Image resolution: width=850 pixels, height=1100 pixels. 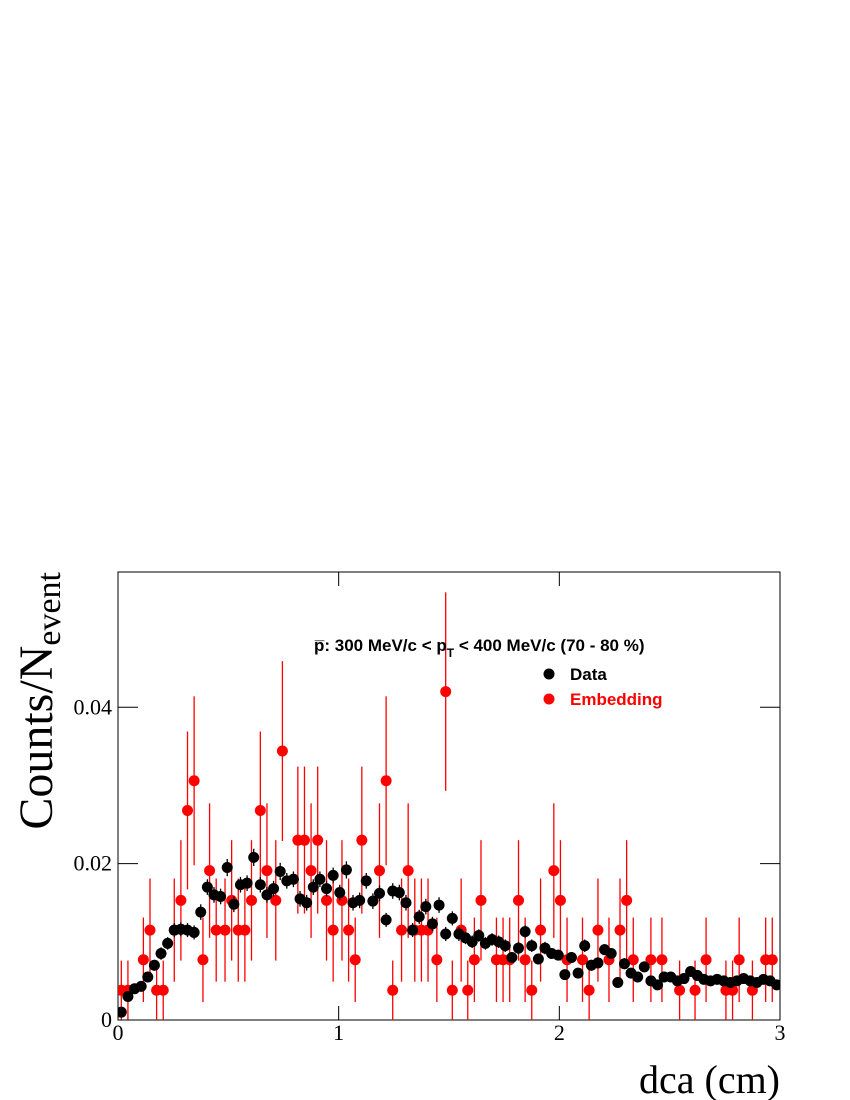 I want to click on legend-label: Data, so click(x=588, y=674).